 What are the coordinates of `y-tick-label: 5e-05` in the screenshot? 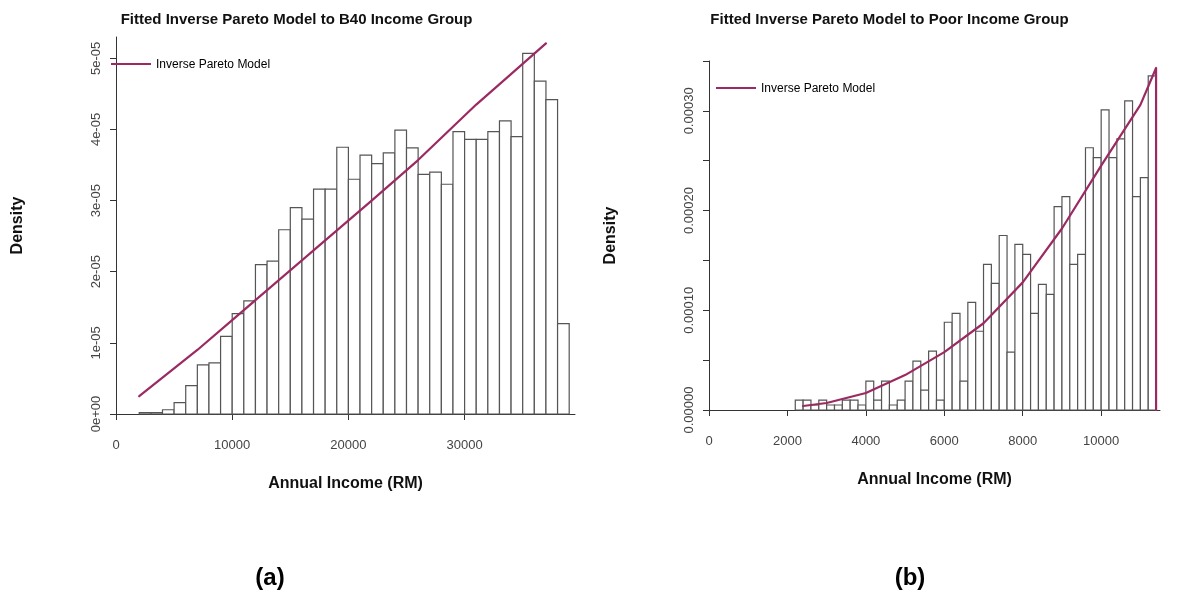 It's located at (95, 58).